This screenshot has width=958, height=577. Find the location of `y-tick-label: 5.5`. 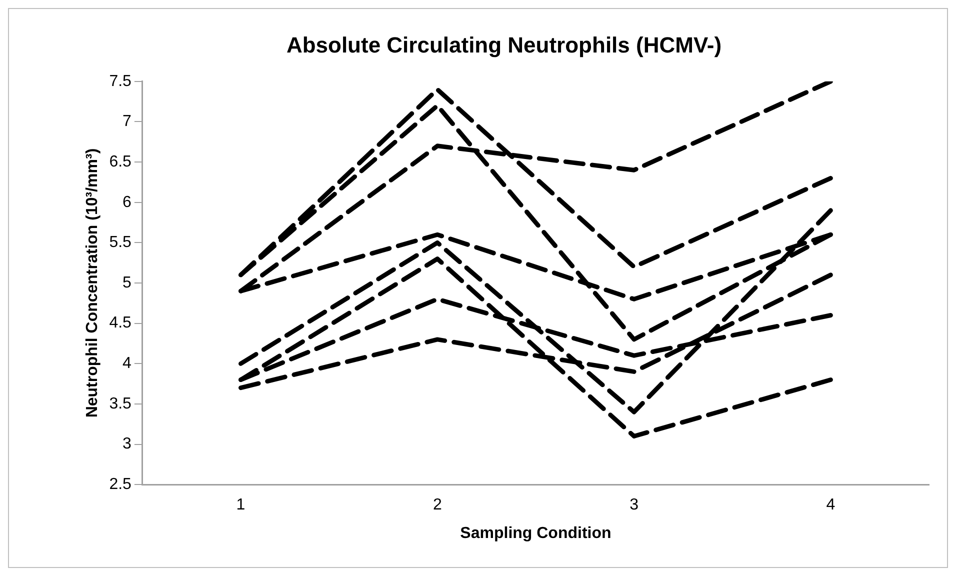

y-tick-label: 5.5 is located at coordinates (120, 243).